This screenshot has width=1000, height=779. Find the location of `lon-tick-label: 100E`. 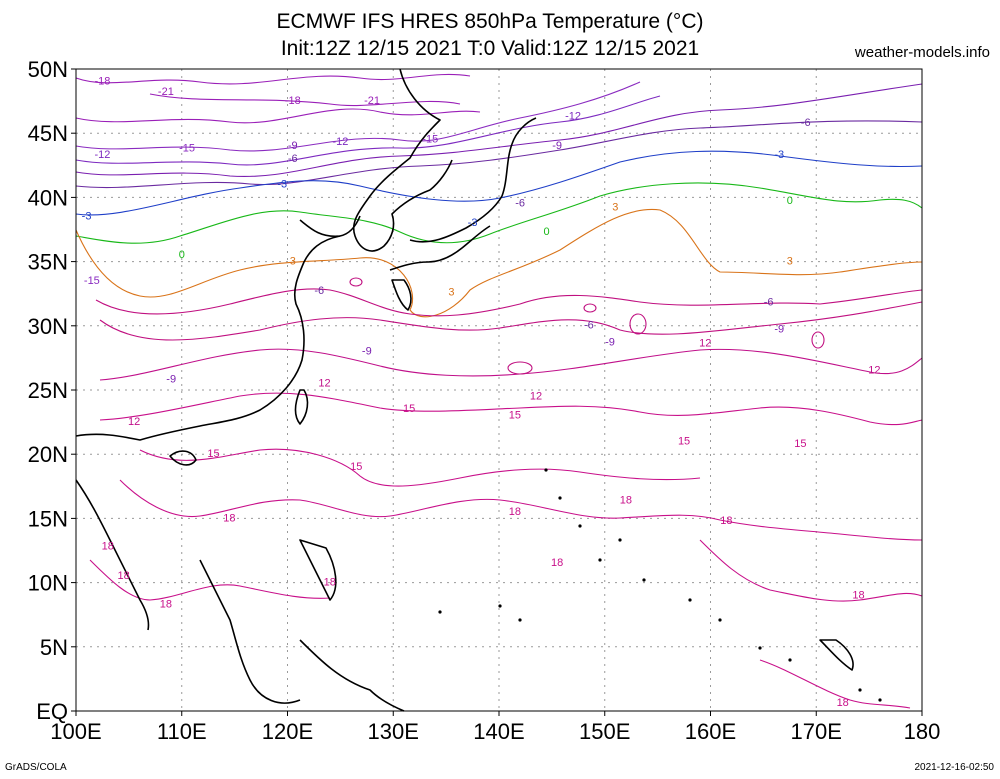

lon-tick-label: 100E is located at coordinates (75, 731).